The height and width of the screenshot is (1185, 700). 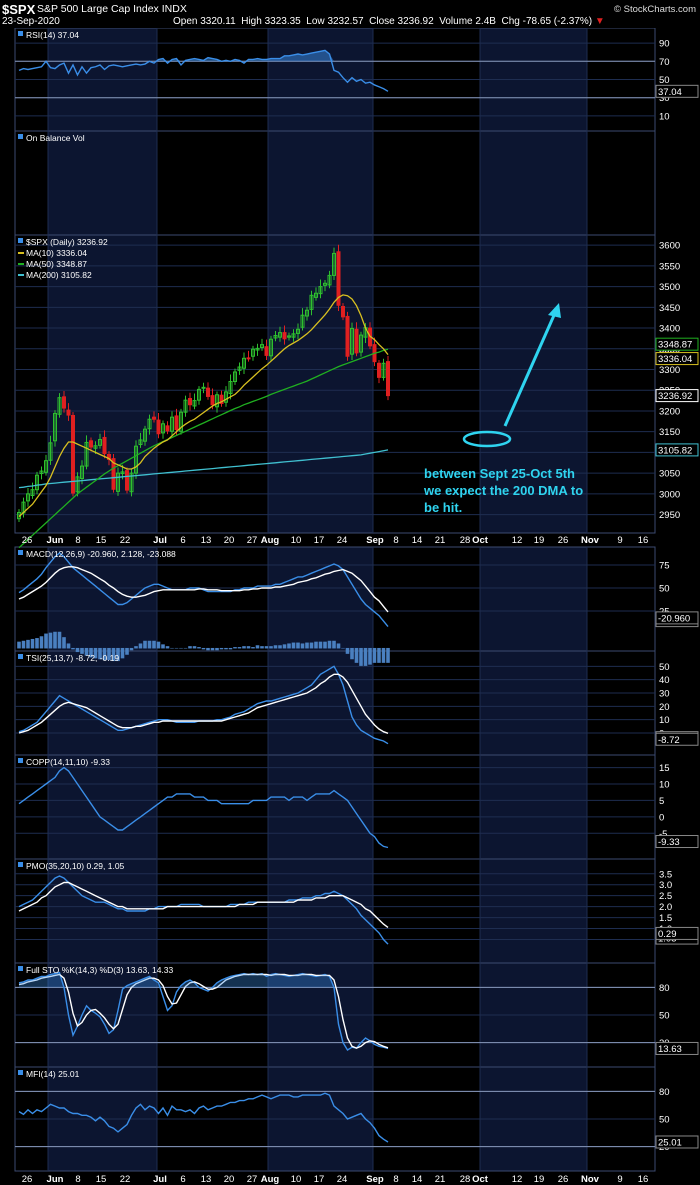 What do you see at coordinates (669, 308) in the screenshot?
I see `price-tick-label: 3450` at bounding box center [669, 308].